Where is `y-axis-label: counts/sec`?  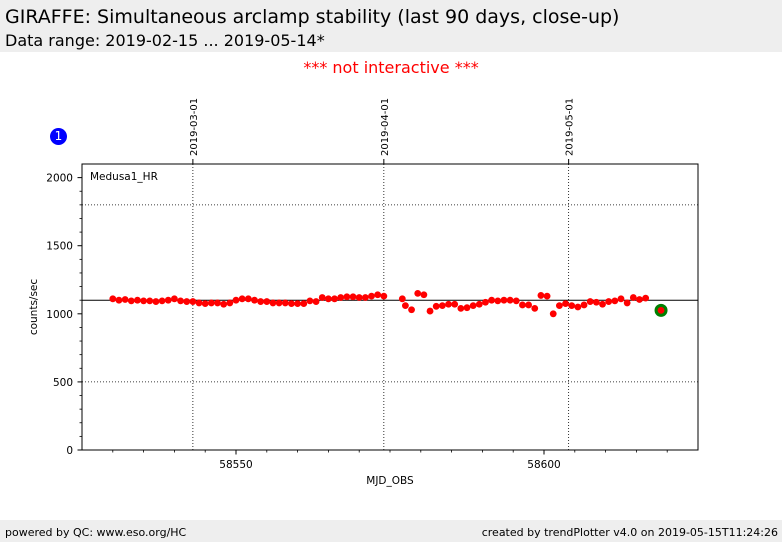
y-axis-label: counts/sec is located at coordinates (34, 307).